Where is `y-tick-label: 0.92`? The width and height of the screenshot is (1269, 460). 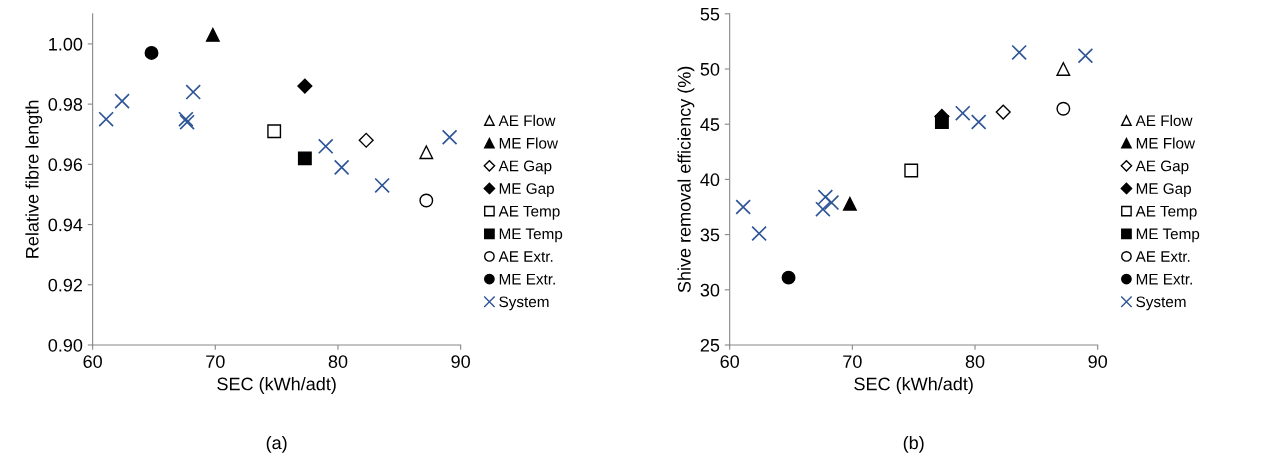
y-tick-label: 0.92 is located at coordinates (65, 285).